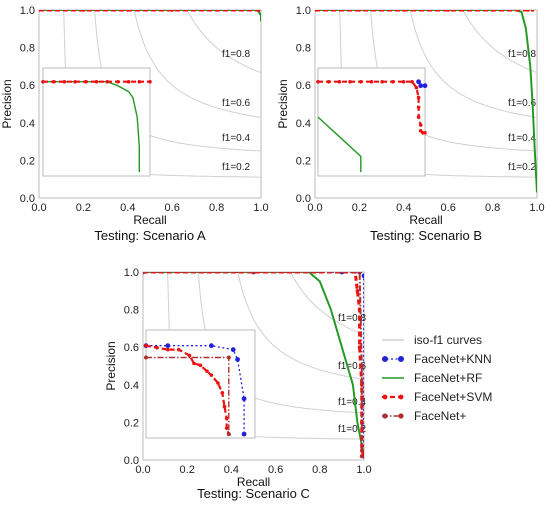 The image size is (550, 512). I want to click on legend-item-knn: FaceNet+KNN, so click(437, 359).